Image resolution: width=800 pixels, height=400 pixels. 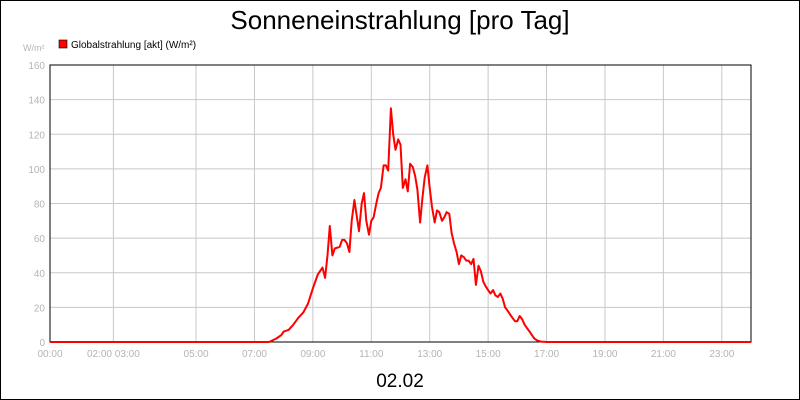 What do you see at coordinates (40, 239) in the screenshot?
I see `y-tick-label: 60` at bounding box center [40, 239].